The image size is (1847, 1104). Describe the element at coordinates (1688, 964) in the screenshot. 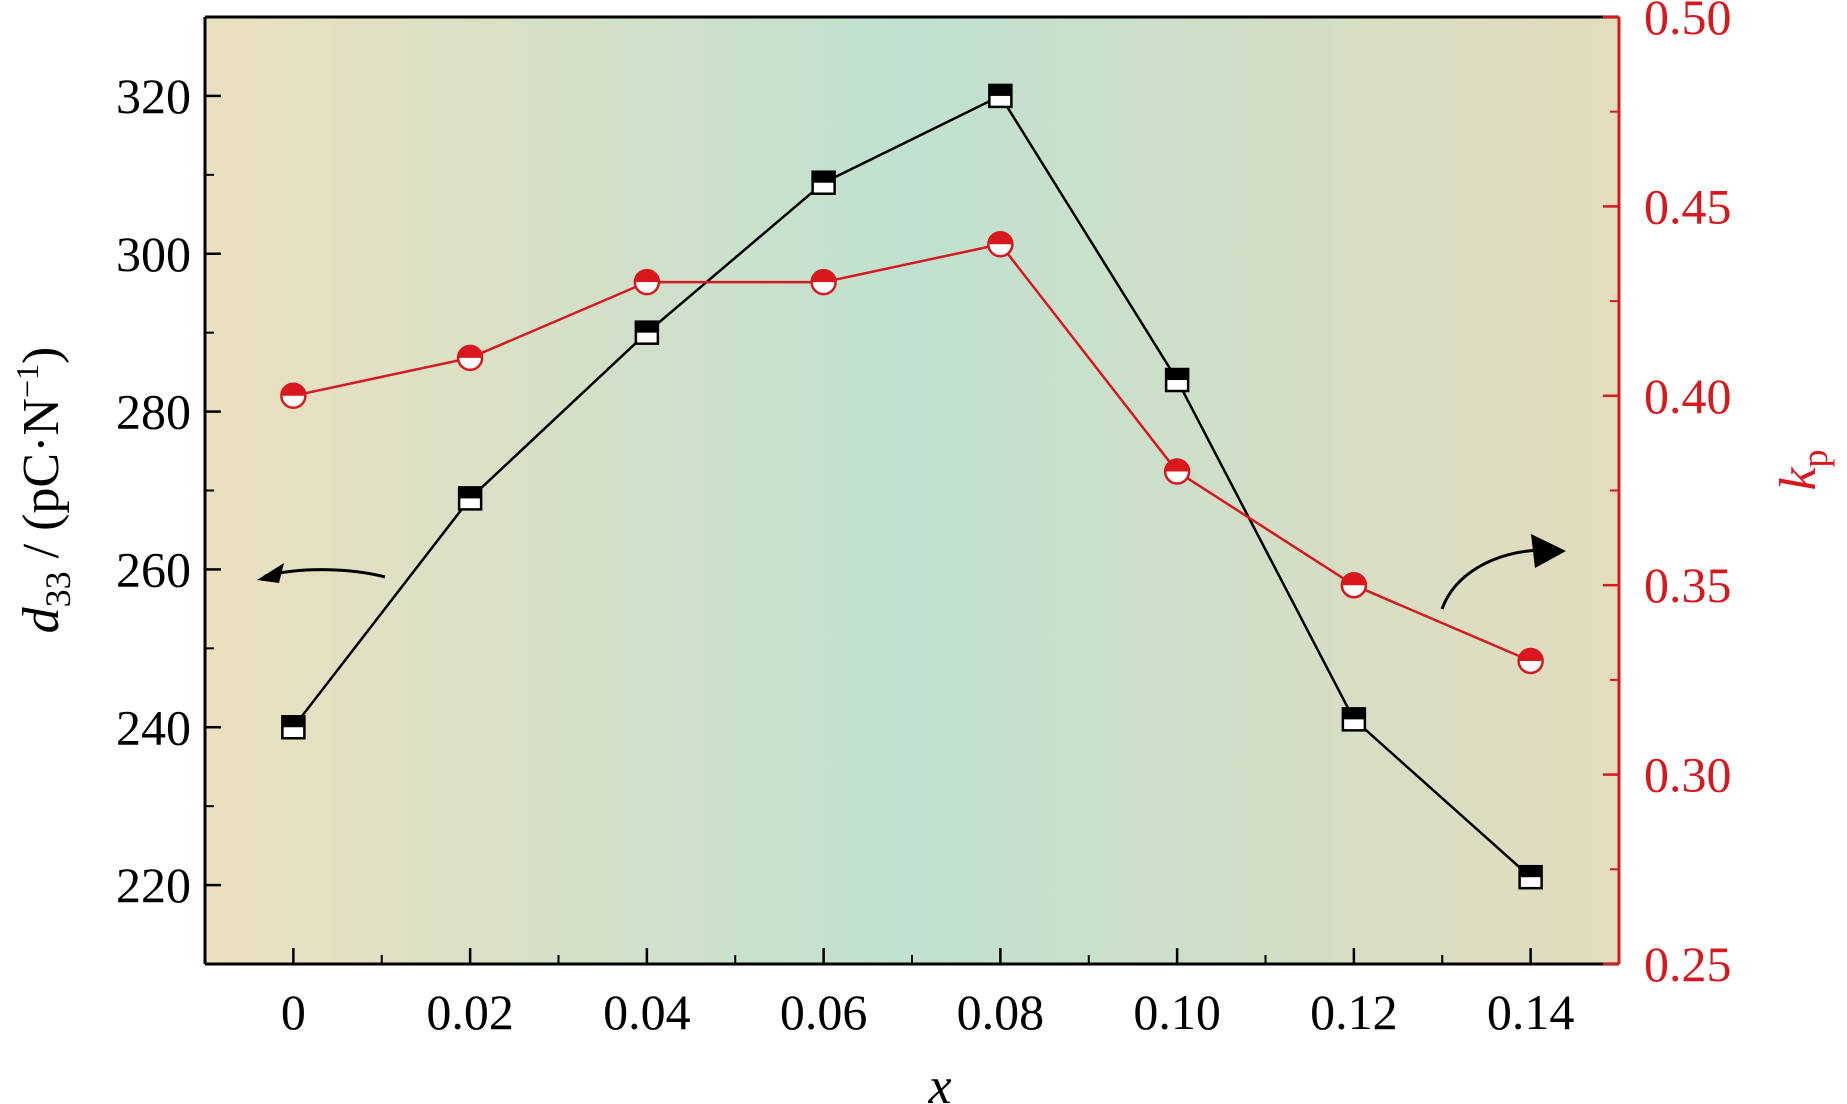

I see `right-tick-label: 0.25` at that location.